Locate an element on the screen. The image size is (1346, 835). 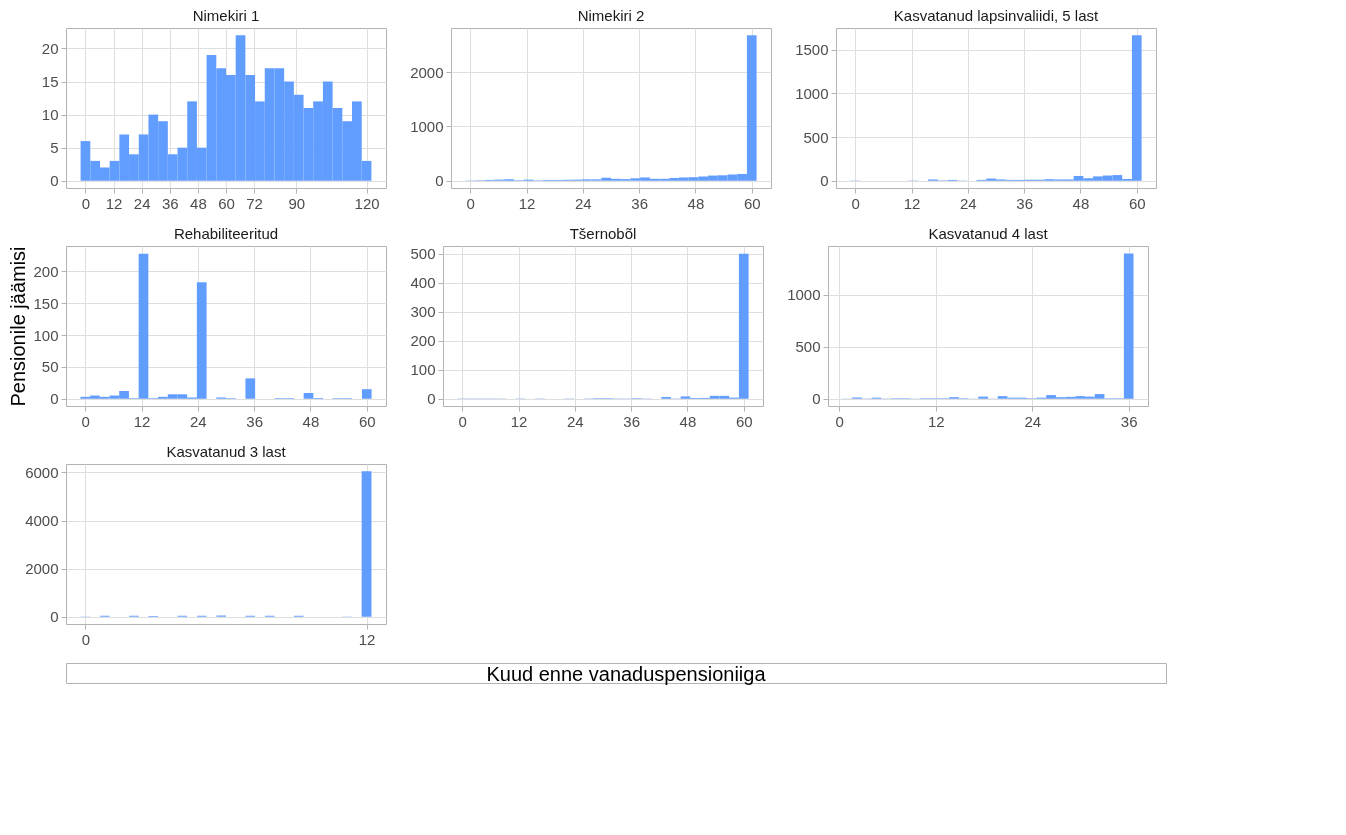
y-tick-label: 150 is located at coordinates (46, 303).